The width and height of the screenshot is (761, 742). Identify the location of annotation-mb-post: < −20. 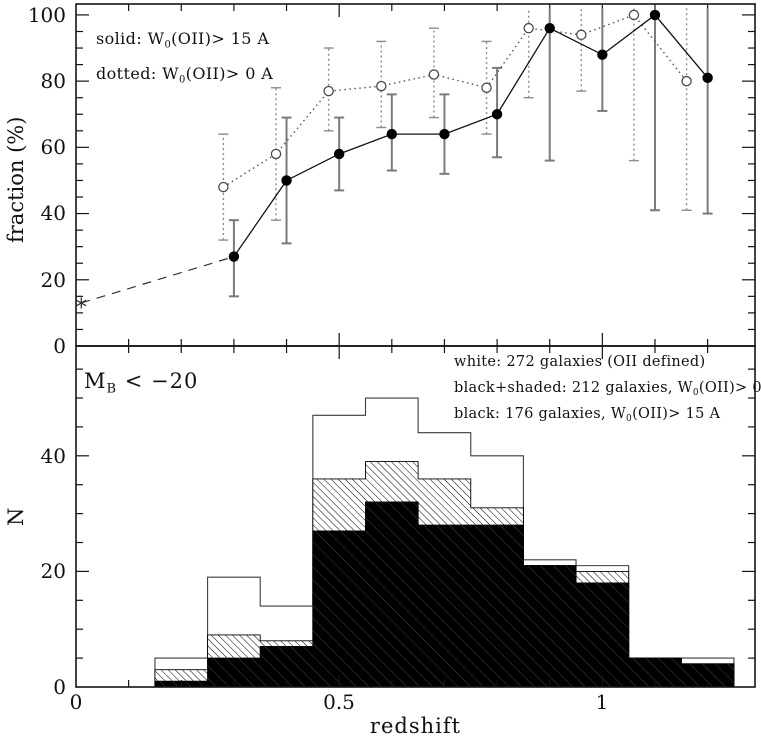
(158, 381).